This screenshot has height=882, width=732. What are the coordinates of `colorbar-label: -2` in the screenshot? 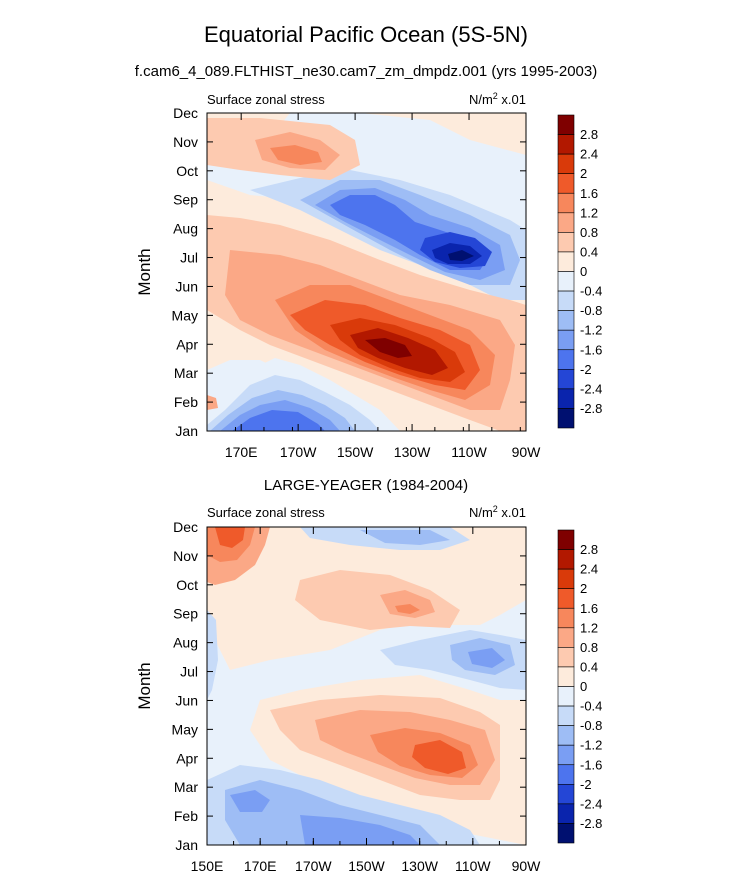 It's located at (586, 369).